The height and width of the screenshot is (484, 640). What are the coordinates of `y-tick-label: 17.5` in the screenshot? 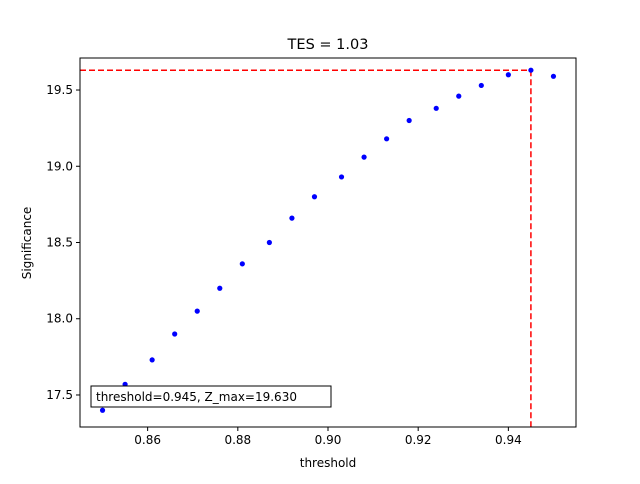 It's located at (59, 395).